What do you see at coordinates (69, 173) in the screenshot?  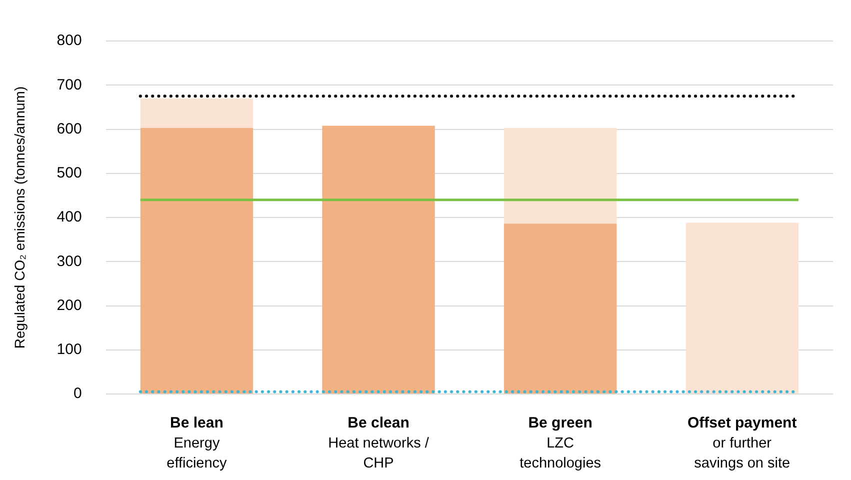 I see `y-tick-label: 500` at bounding box center [69, 173].